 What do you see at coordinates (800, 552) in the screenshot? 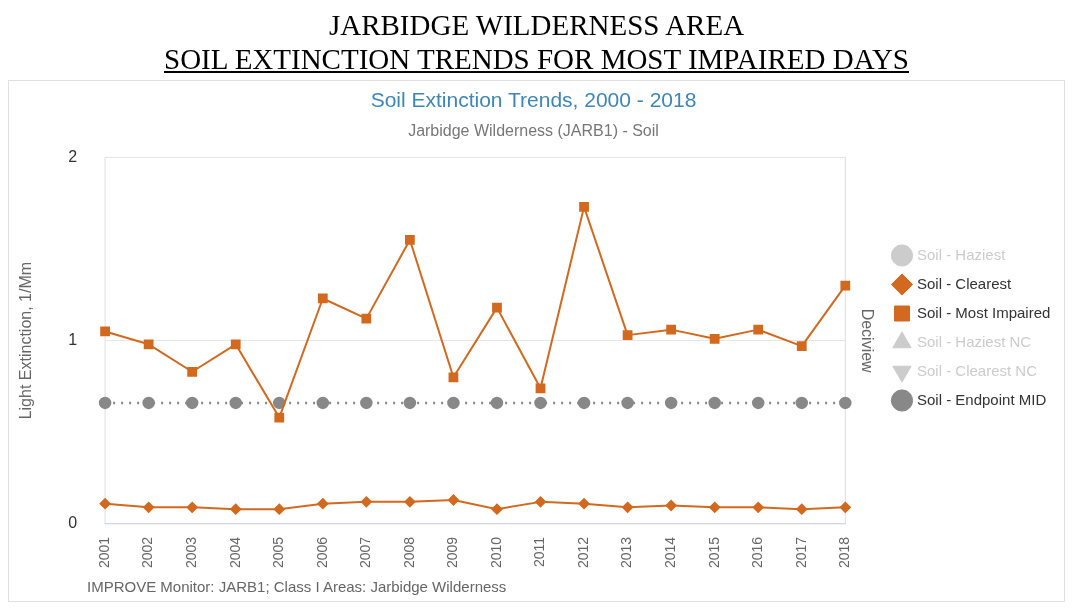
I see `x-tick-label: 2017` at bounding box center [800, 552].